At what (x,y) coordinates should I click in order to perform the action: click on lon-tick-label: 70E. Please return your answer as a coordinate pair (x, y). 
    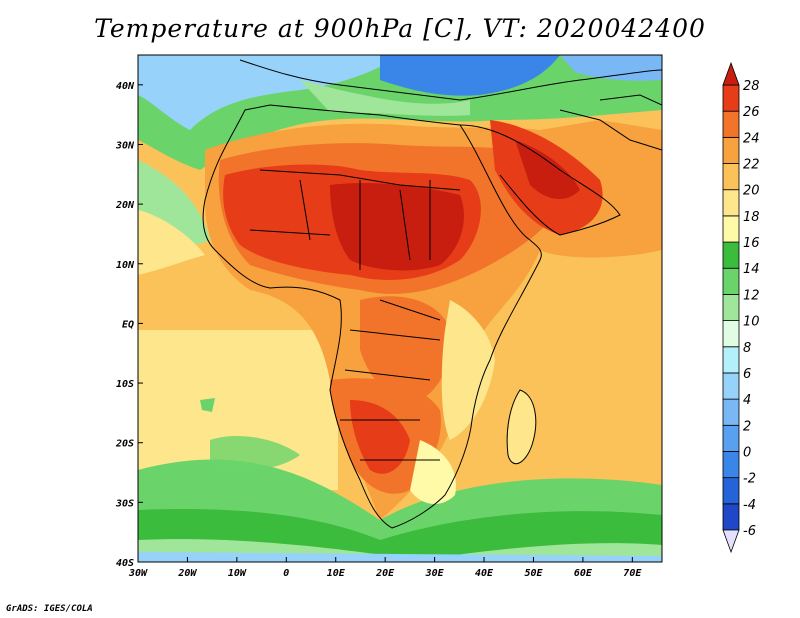
    Looking at the image, I should click on (632, 573).